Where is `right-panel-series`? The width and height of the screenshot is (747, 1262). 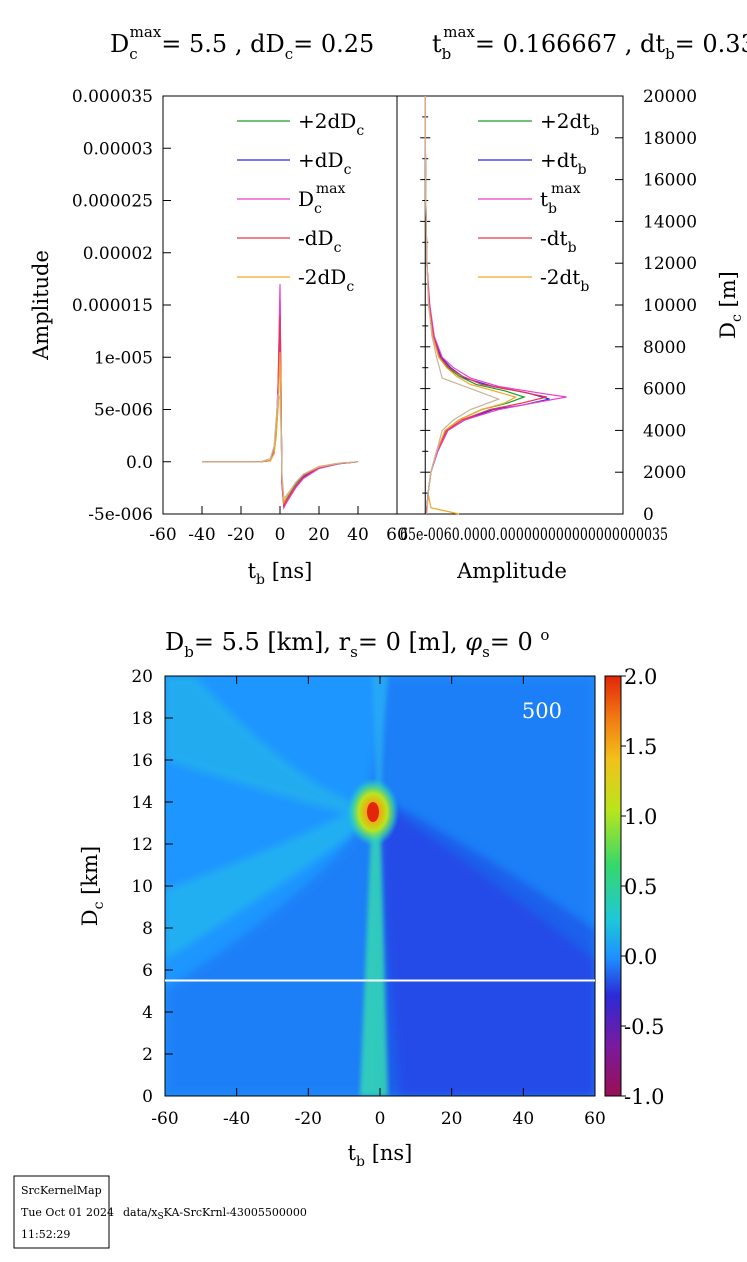 right-panel-series is located at coordinates (495, 305).